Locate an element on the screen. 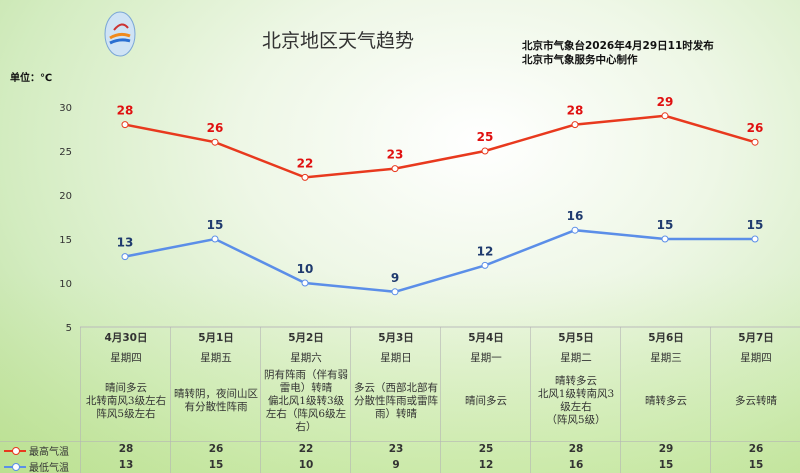 The image size is (800, 473). weather-description: 晴转多云 is located at coordinates (666, 400).